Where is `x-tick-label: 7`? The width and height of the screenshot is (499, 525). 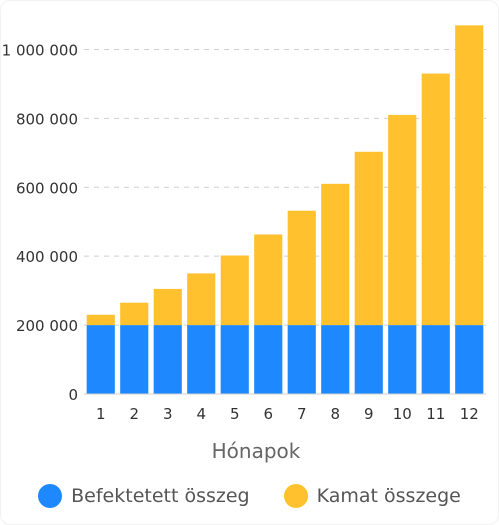
x-tick-label: 7 is located at coordinates (302, 414).